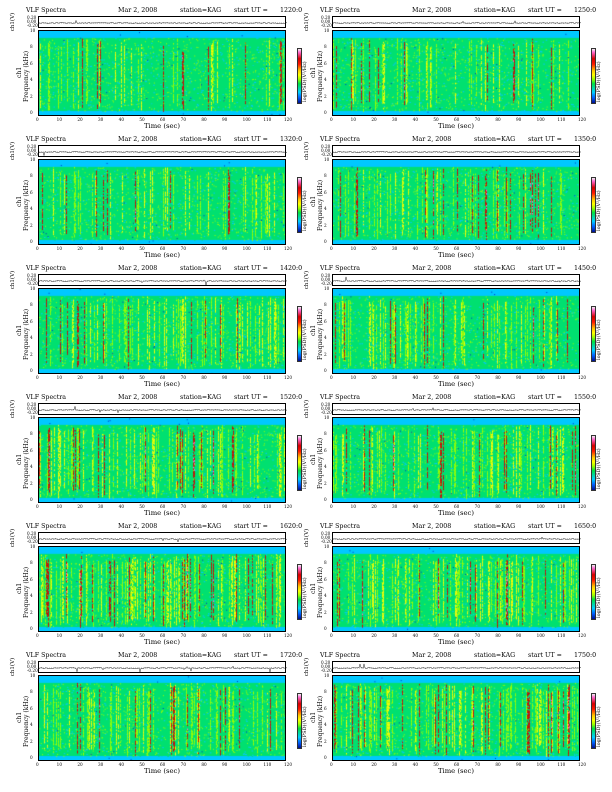 The height and width of the screenshot is (792, 612). What do you see at coordinates (204, 377) in the screenshot?
I see `time-tick-label: 80` at bounding box center [204, 377].